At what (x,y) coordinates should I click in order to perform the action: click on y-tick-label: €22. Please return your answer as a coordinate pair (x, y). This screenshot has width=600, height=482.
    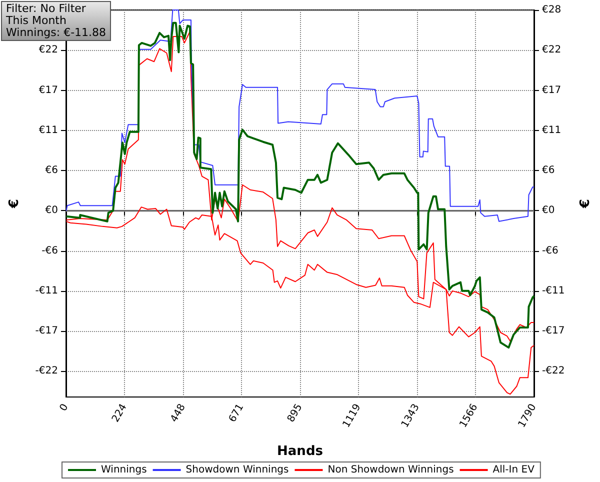
    Looking at the image, I should click on (48, 50).